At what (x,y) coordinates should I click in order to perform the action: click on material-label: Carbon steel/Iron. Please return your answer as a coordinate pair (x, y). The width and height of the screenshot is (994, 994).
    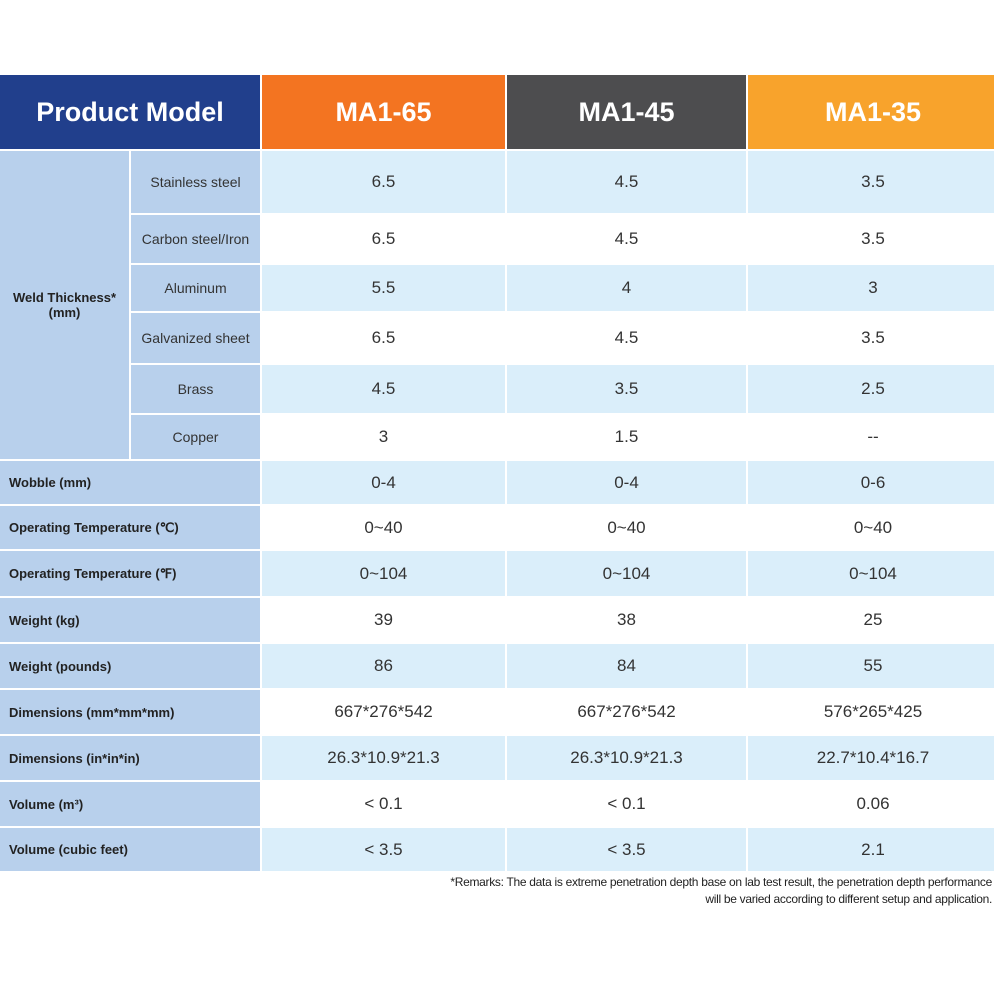
    Looking at the image, I should click on (195, 239).